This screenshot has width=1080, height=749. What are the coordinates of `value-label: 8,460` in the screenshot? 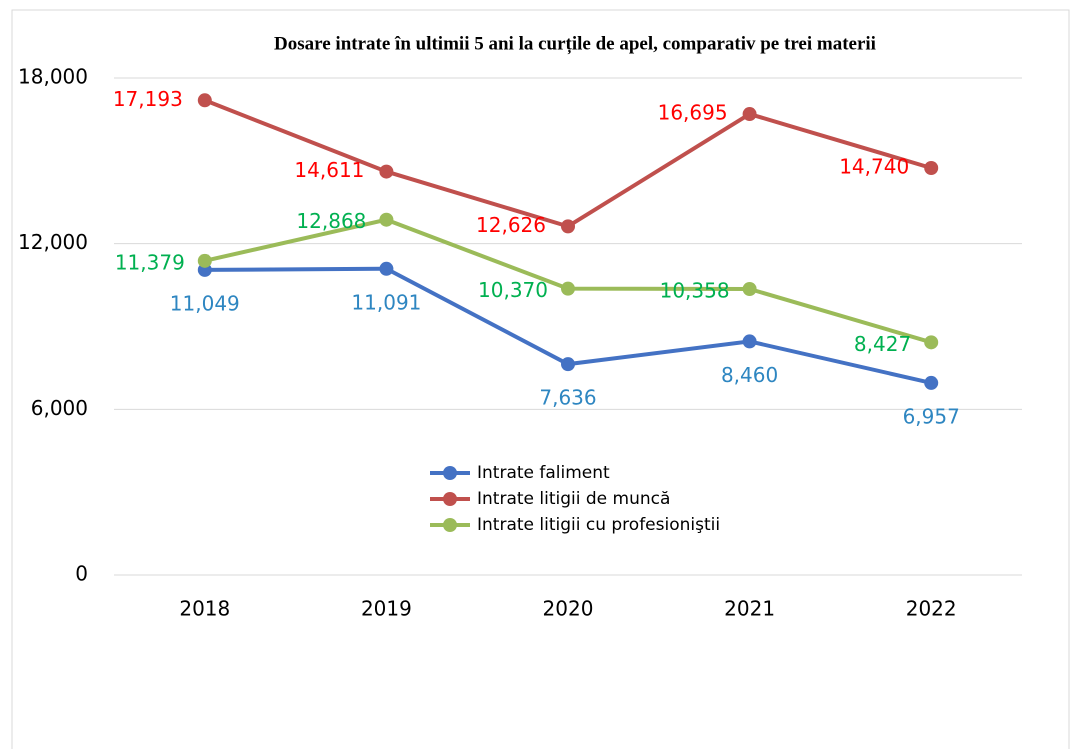 It's located at (749, 375).